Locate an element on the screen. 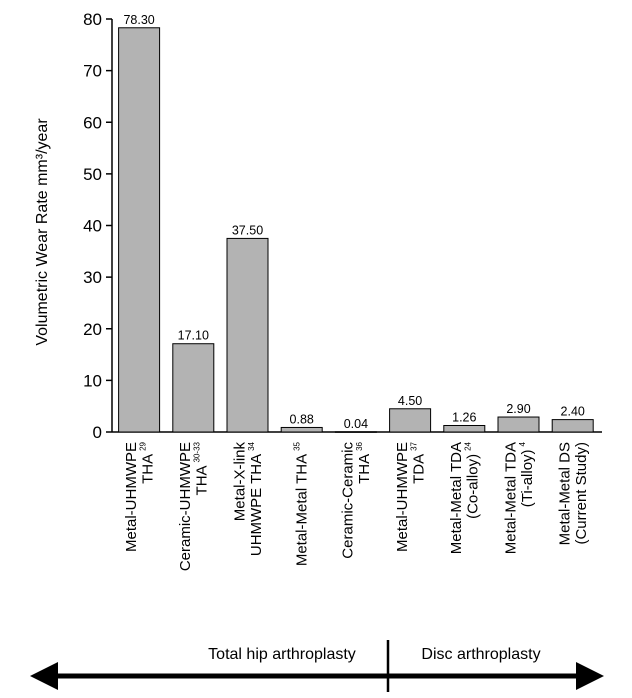  y-axis-label: Volumetric Wear Rate mm³/year is located at coordinates (42, 232).